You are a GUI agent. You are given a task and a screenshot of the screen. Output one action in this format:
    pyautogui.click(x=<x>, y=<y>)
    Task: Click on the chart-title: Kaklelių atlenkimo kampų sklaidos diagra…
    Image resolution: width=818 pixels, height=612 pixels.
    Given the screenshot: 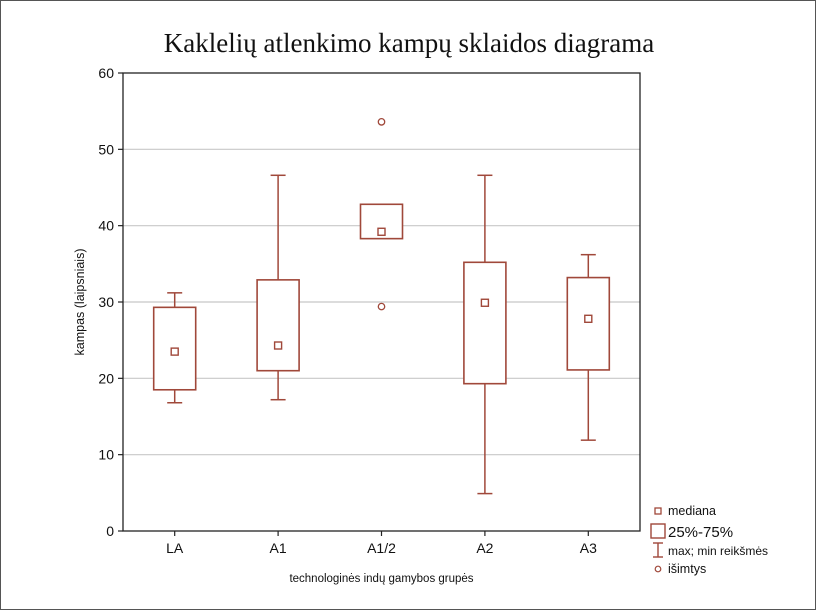 What is the action you would take?
    pyautogui.click(x=409, y=43)
    